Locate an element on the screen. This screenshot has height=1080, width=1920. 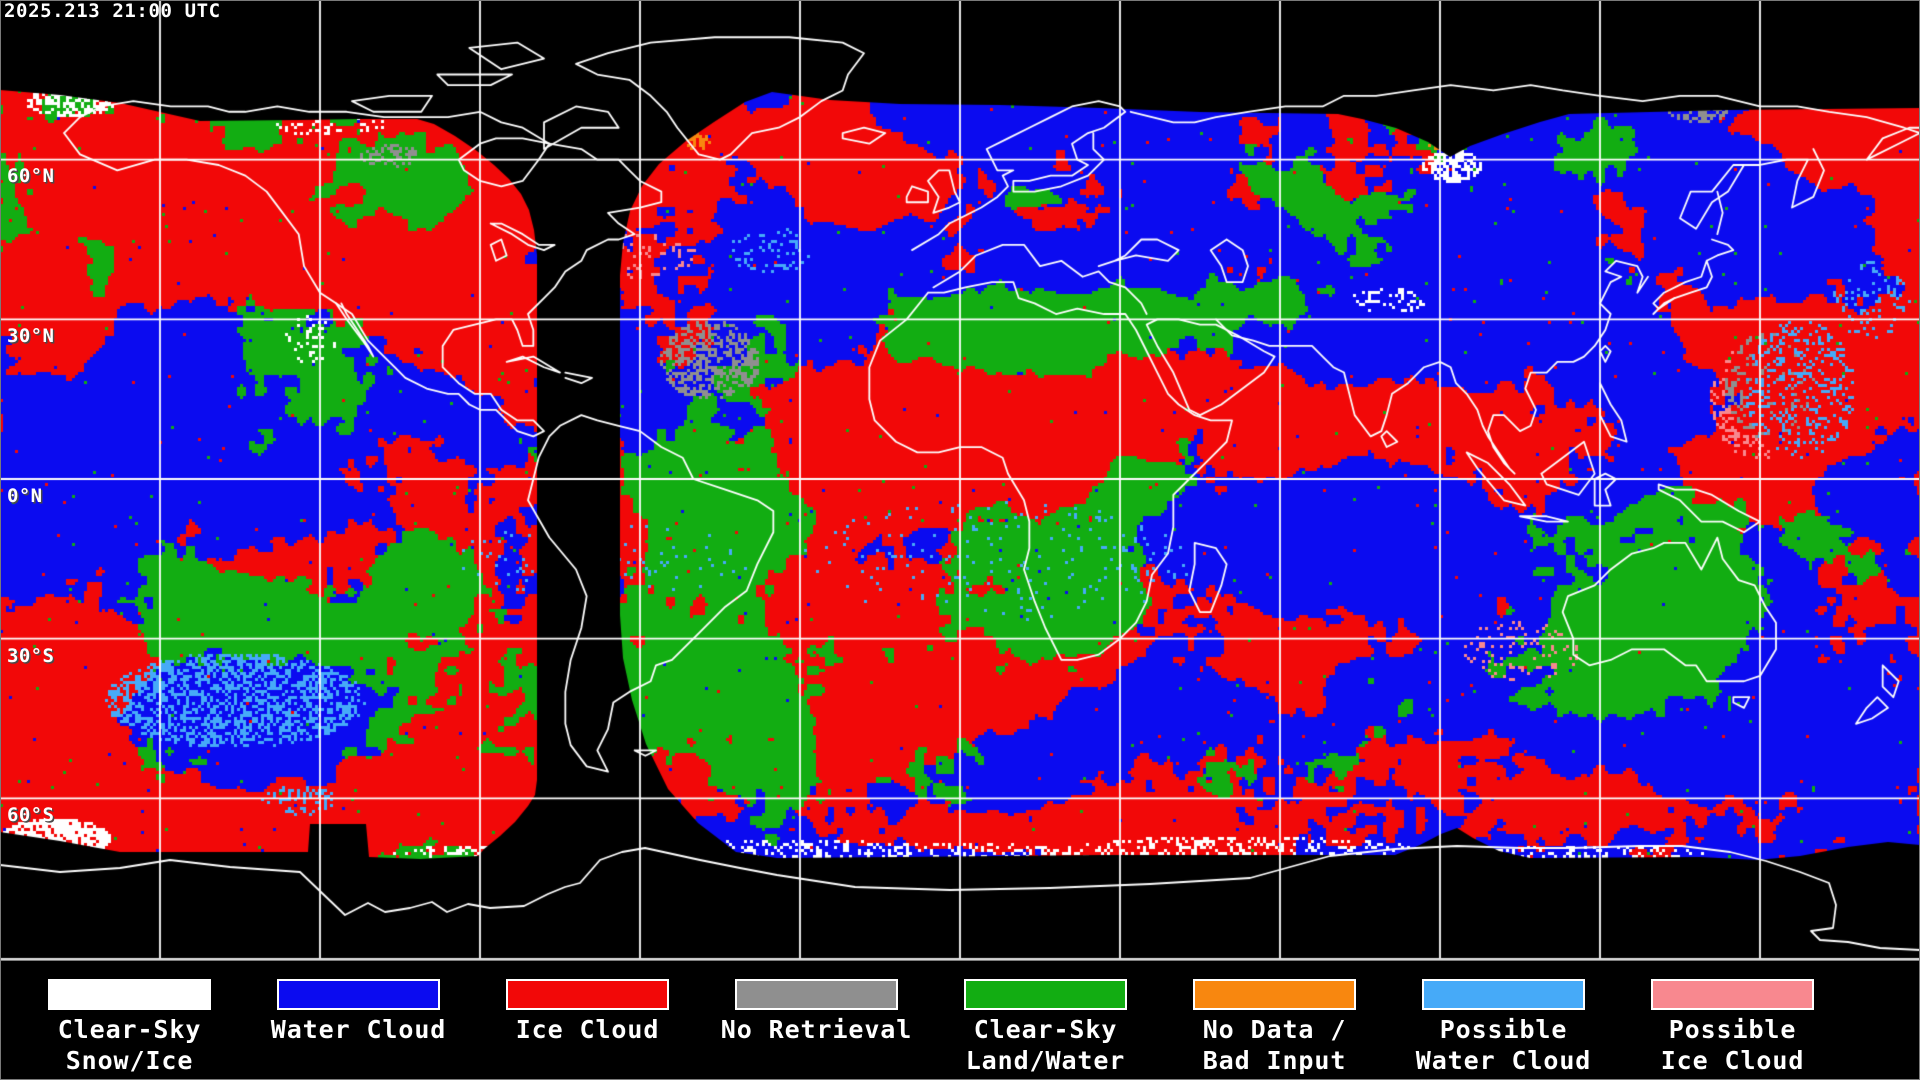
legend-label-no-data-bad-input: No Data / Bad Input is located at coordinates (1274, 1045).